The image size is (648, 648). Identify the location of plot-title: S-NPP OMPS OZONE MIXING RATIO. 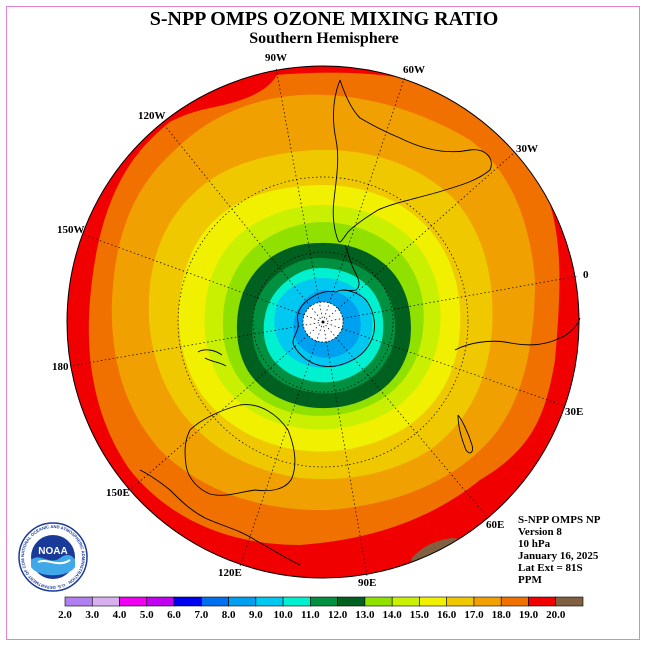
(324, 19).